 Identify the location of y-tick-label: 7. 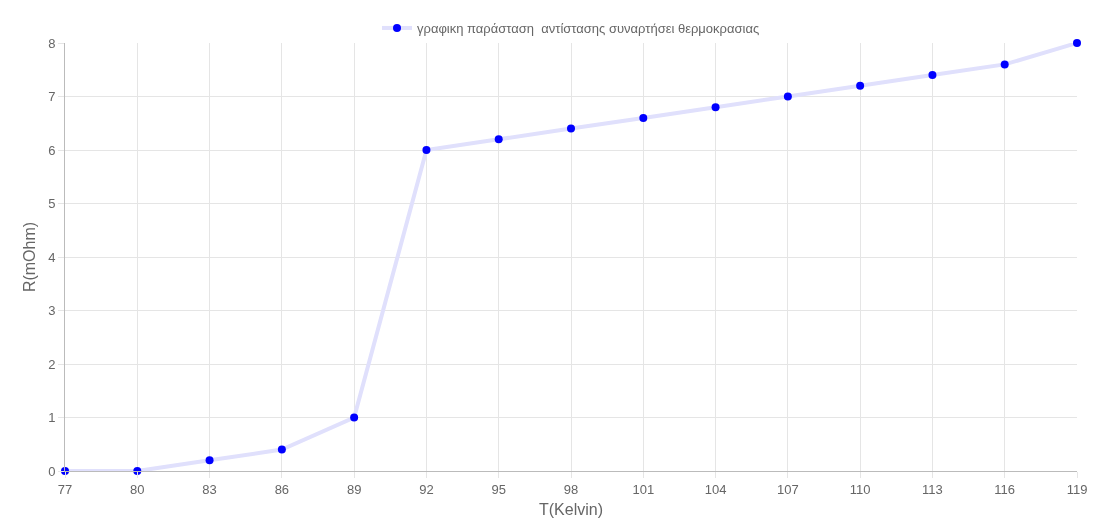
(52, 97).